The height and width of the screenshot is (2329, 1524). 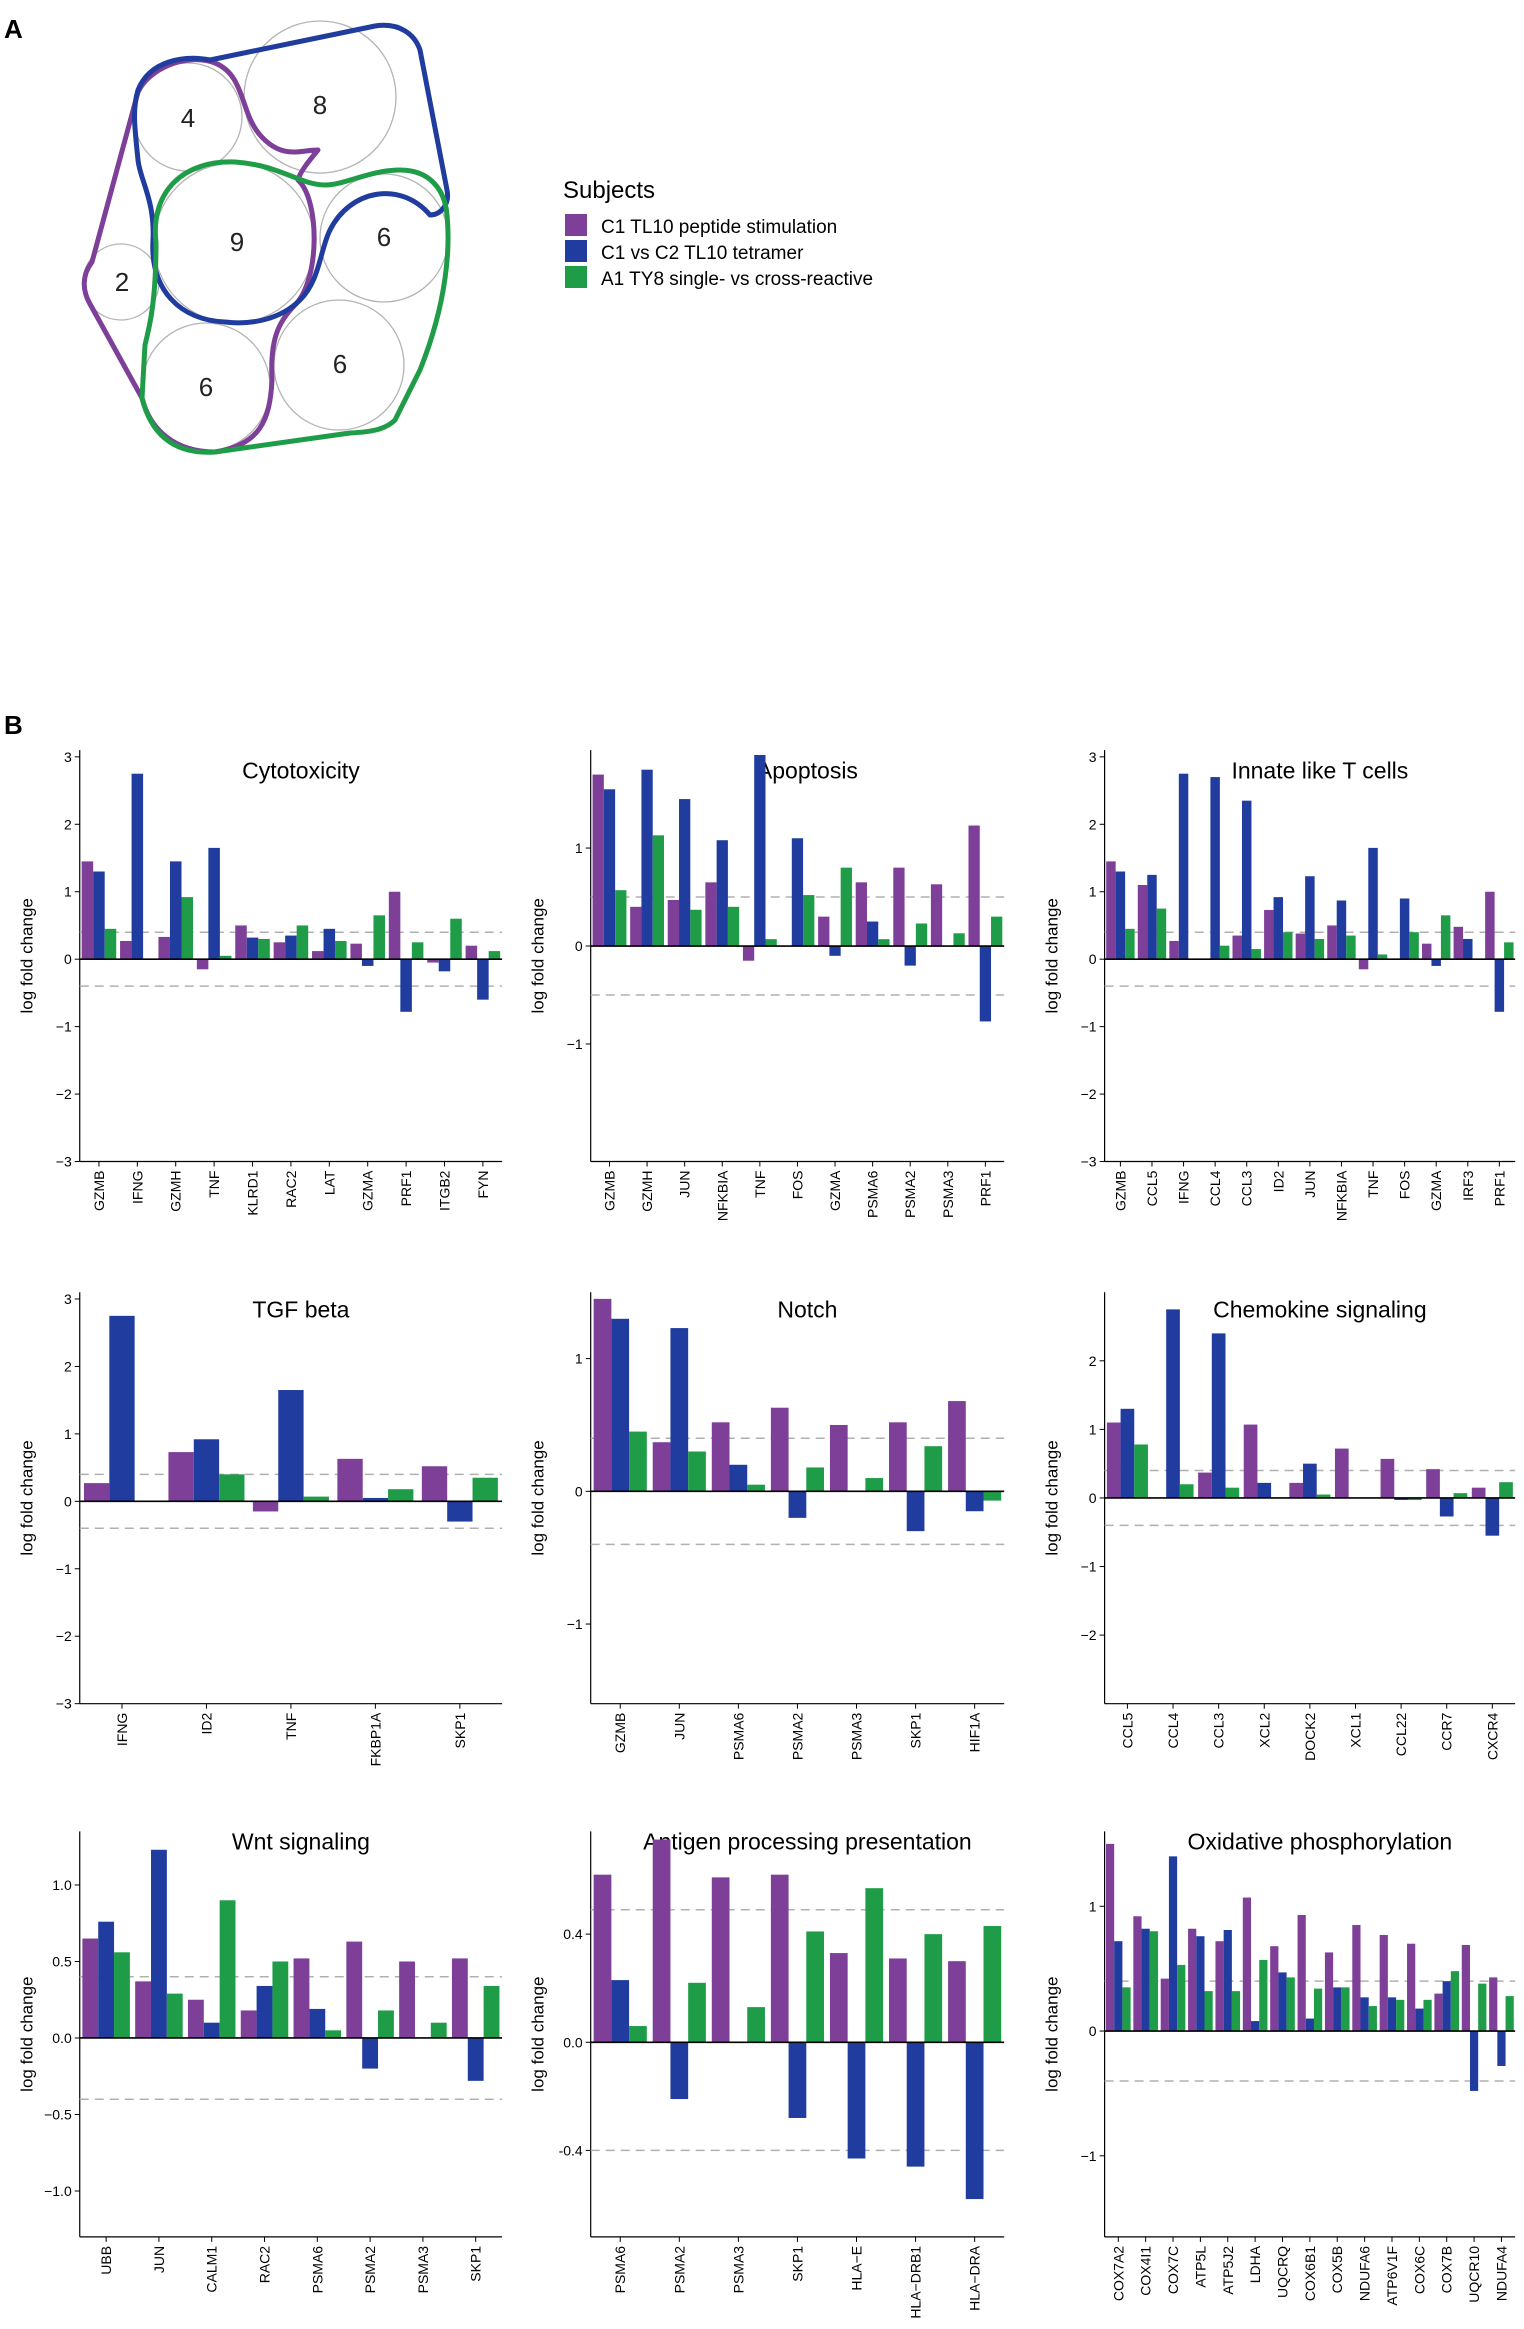 I want to click on x-tick-label-ccl3: CCL3, so click(x=1219, y=1730).